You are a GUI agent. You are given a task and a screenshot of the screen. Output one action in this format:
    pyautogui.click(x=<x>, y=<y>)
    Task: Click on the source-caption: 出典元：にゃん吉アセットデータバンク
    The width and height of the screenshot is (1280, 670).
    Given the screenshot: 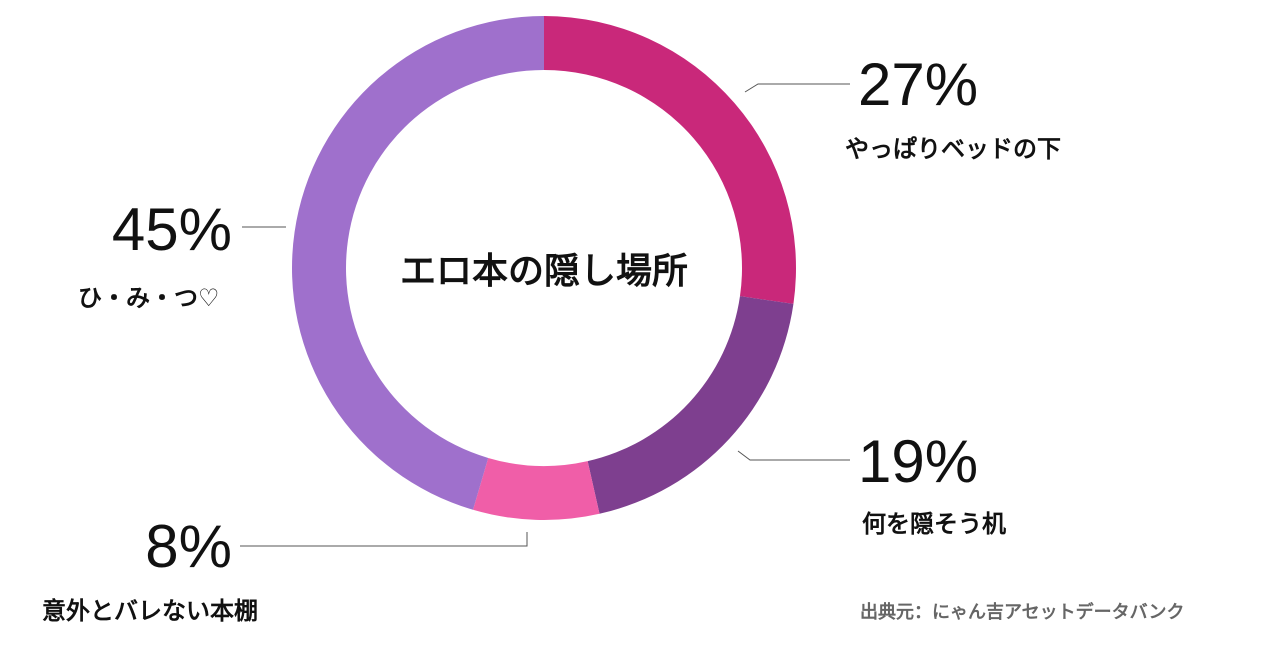 What is the action you would take?
    pyautogui.click(x=1022, y=612)
    